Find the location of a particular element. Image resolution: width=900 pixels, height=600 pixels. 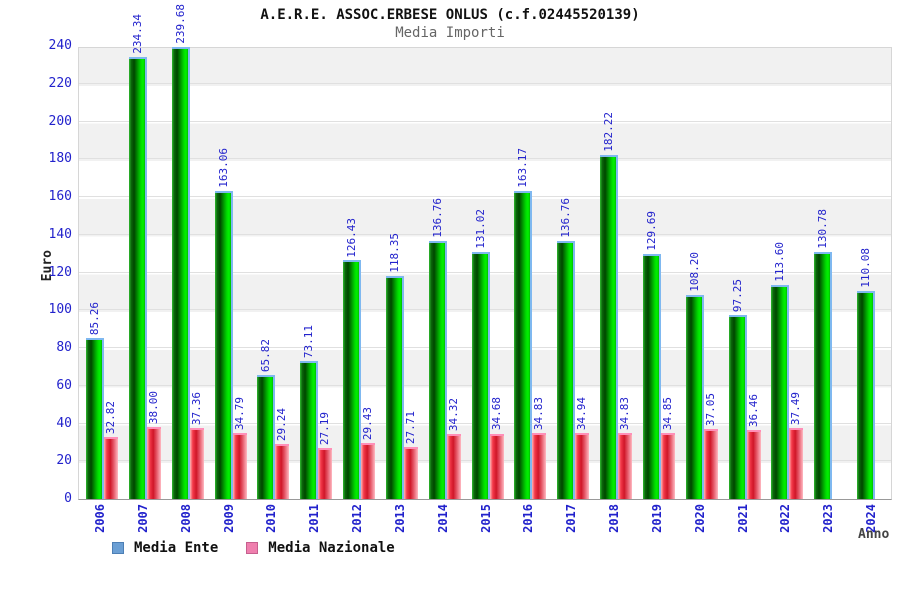

y-tick-140: 140 is located at coordinates (60, 234).